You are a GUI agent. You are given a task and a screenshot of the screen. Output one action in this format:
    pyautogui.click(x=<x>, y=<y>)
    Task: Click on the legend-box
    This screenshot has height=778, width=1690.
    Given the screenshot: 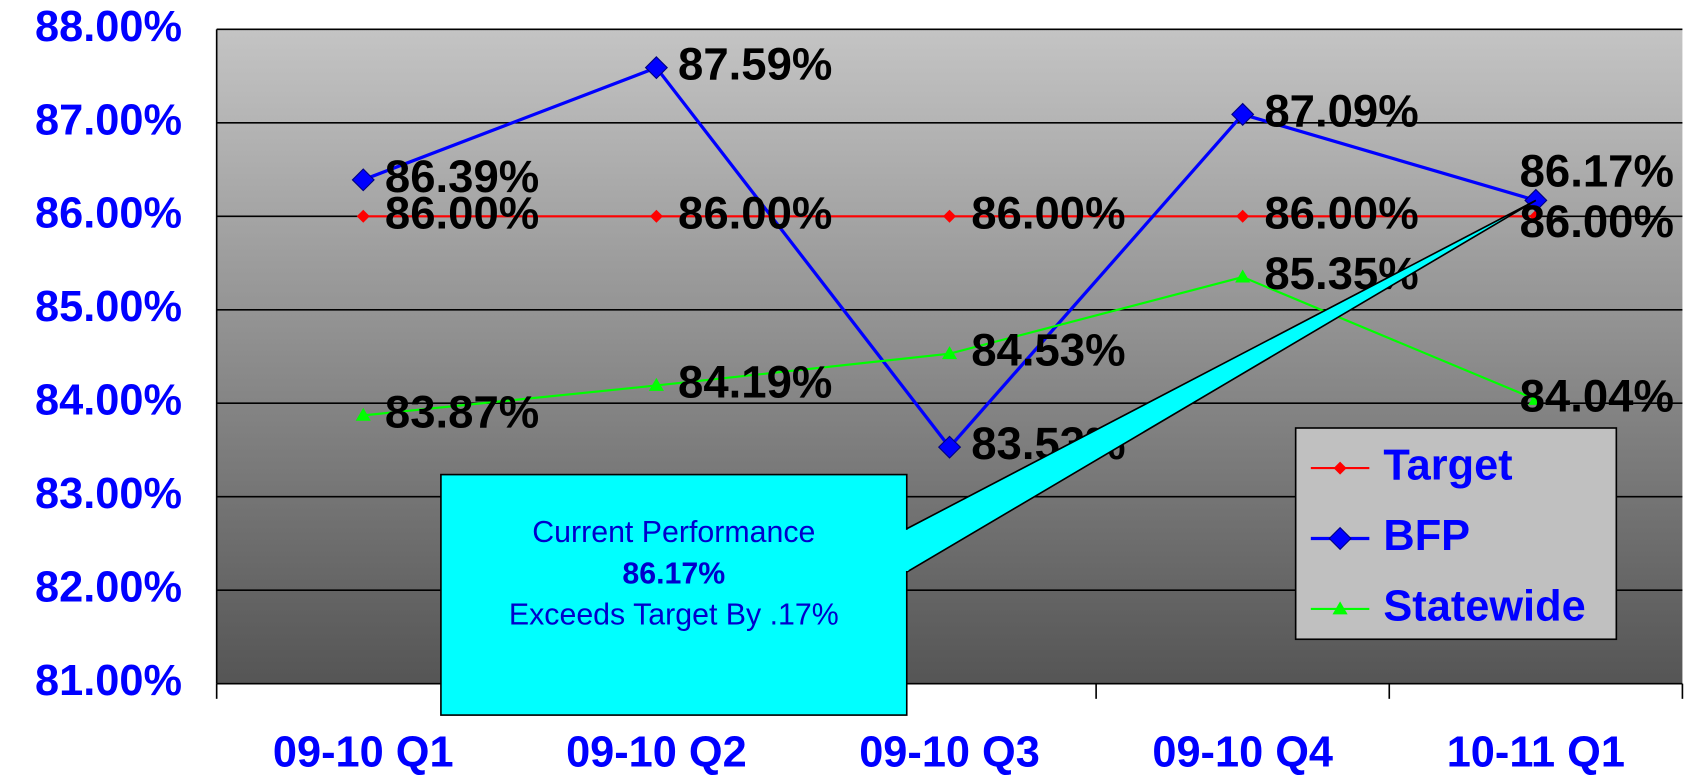 What is the action you would take?
    pyautogui.click(x=1456, y=534)
    